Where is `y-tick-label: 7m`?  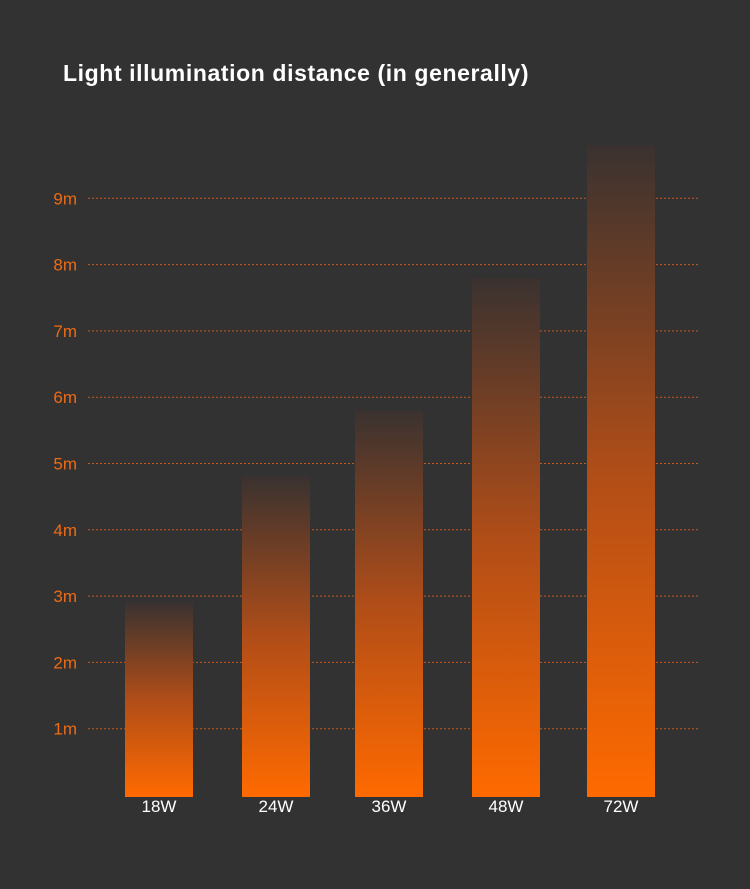
y-tick-label: 7m is located at coordinates (65, 331).